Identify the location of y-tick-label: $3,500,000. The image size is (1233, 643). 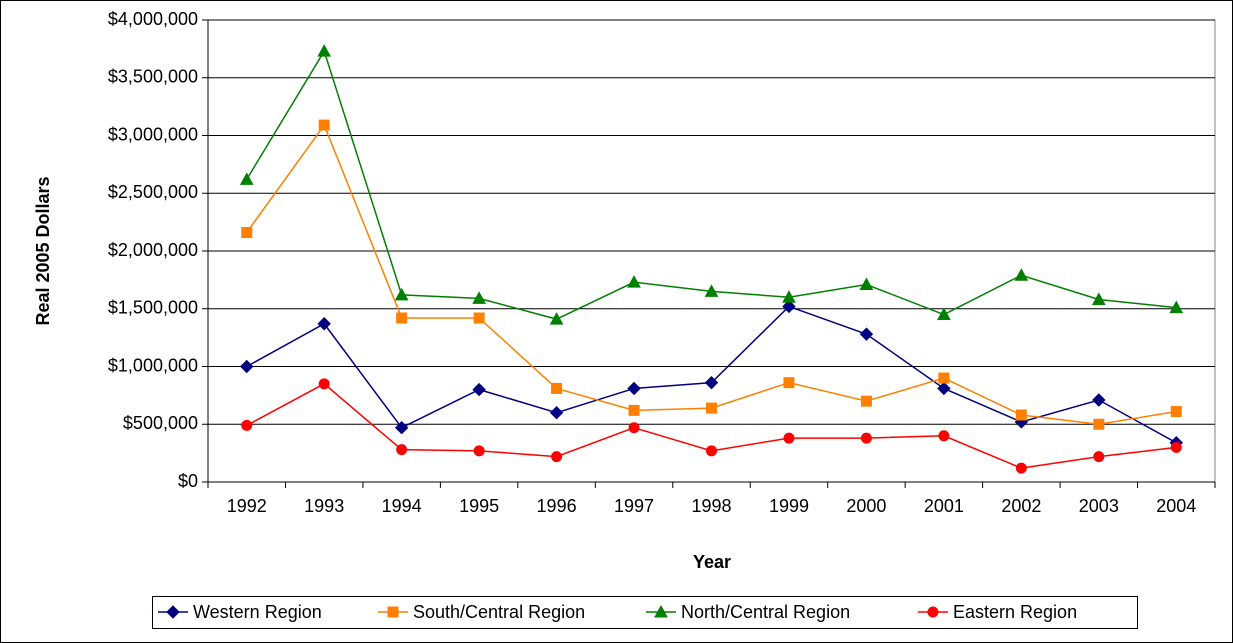
(153, 77).